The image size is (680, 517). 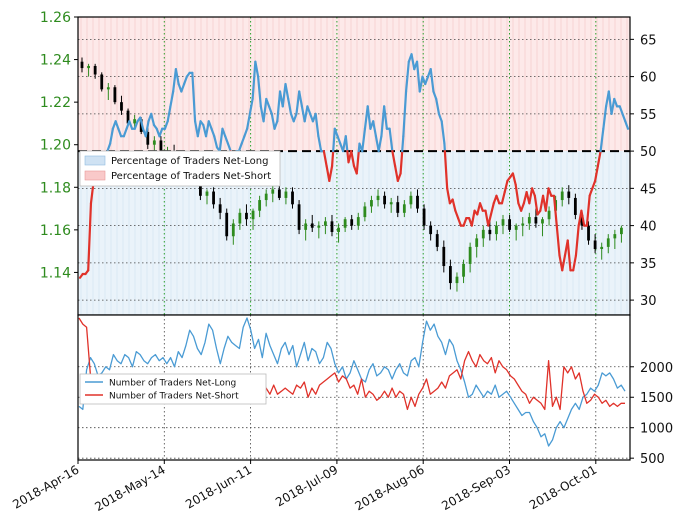 What do you see at coordinates (648, 264) in the screenshot?
I see `pct-tick-label: 35` at bounding box center [648, 264].